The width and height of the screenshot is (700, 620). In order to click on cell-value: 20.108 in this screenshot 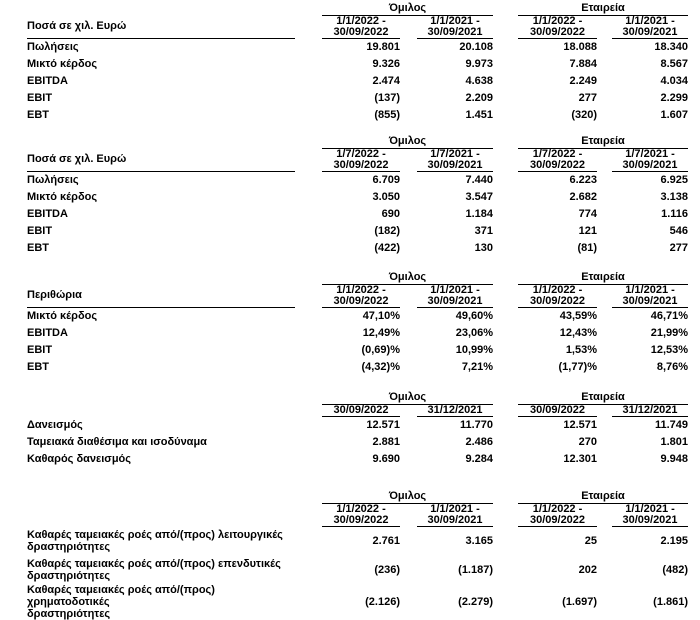, I will do `click(476, 46)`.